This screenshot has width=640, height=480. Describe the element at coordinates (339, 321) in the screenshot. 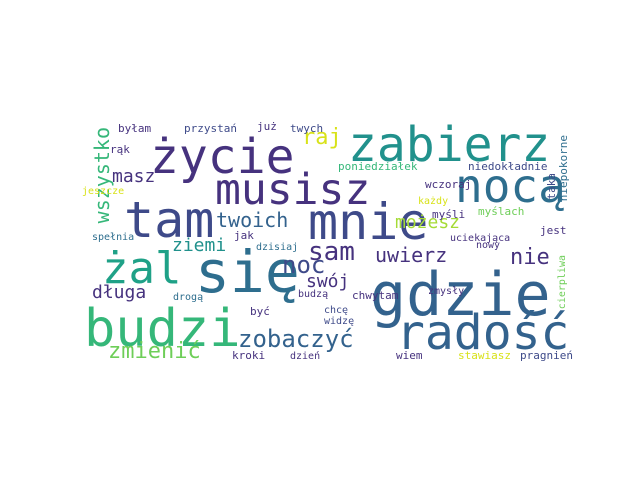

I see `word-widze: widzę` at that location.